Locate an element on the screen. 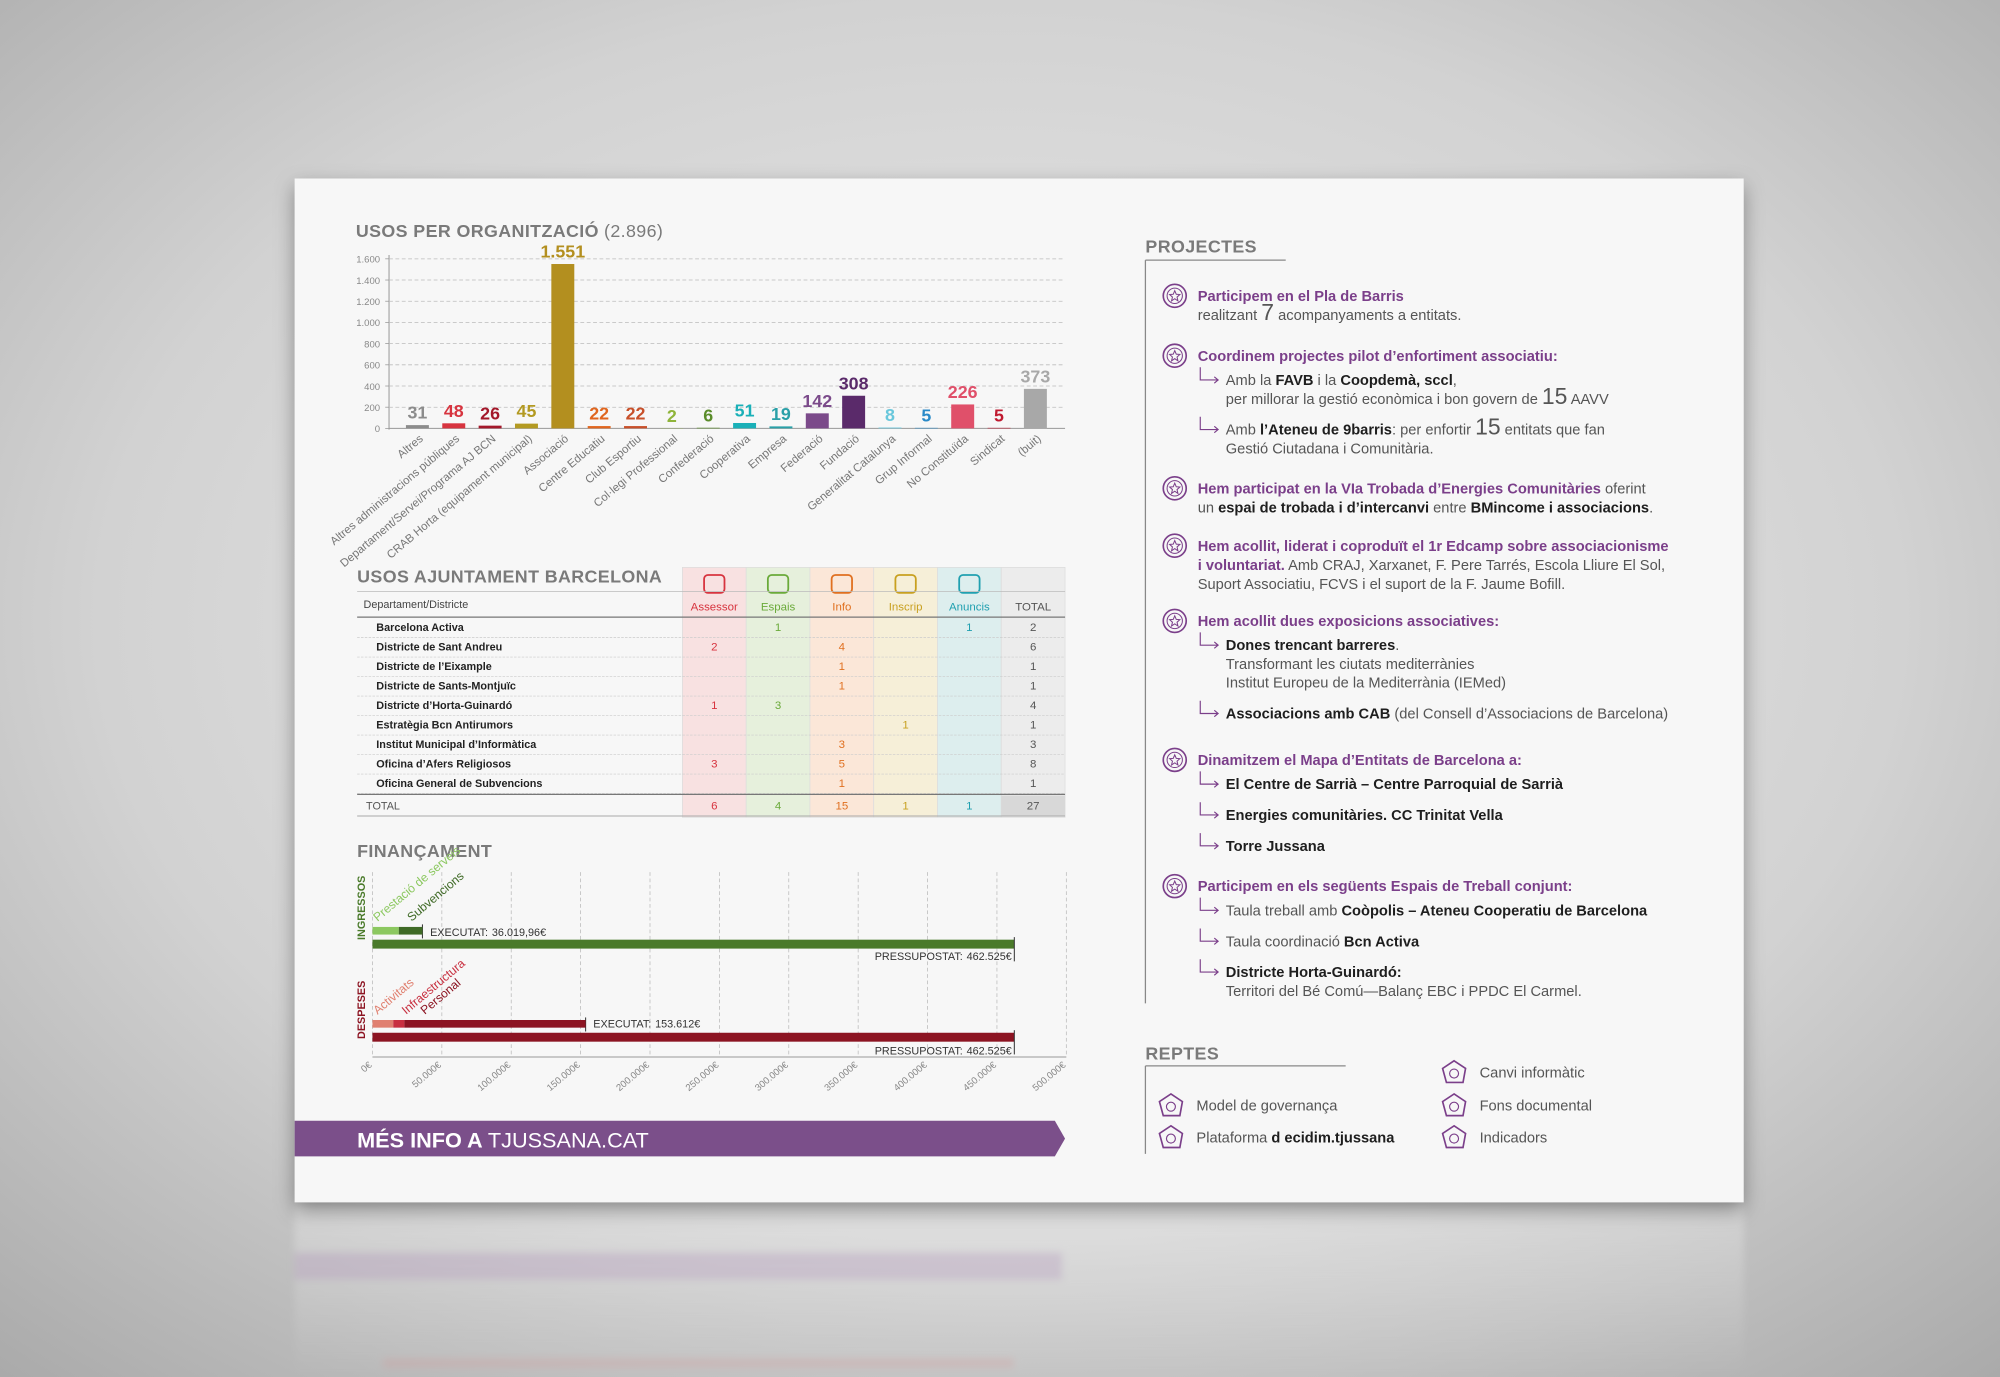  bold-text: d ecidim.tjussana is located at coordinates (1333, 1138).